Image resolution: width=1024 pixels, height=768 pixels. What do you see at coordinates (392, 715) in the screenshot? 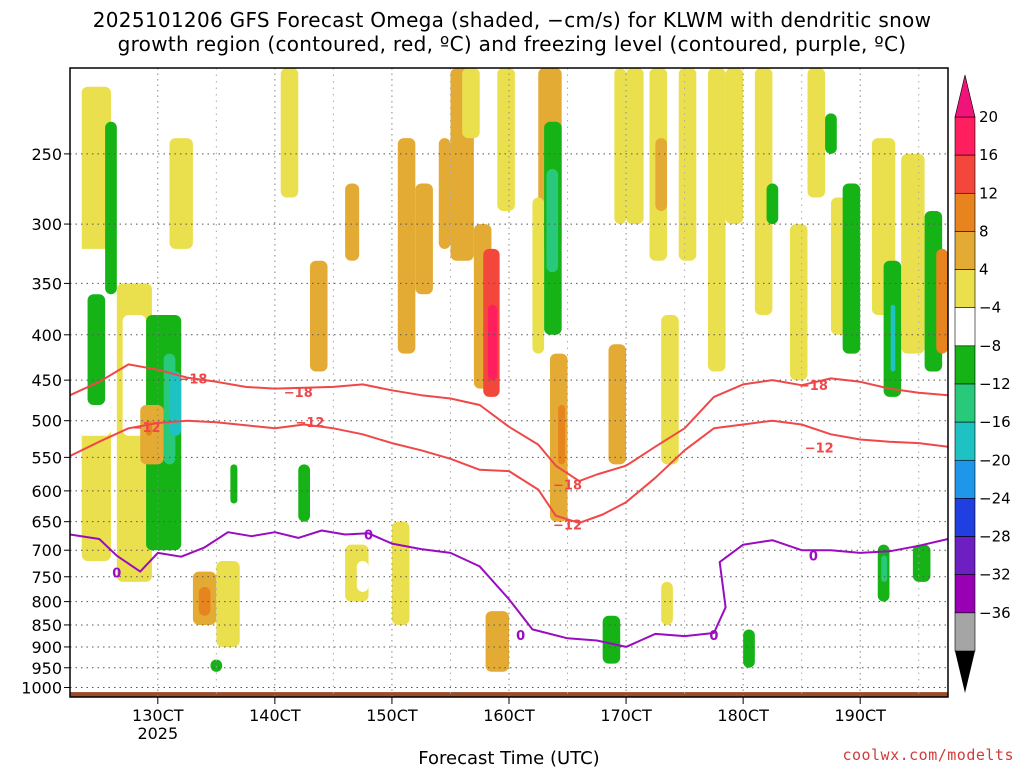
I see `x-tick-label: 150CT` at bounding box center [392, 715].